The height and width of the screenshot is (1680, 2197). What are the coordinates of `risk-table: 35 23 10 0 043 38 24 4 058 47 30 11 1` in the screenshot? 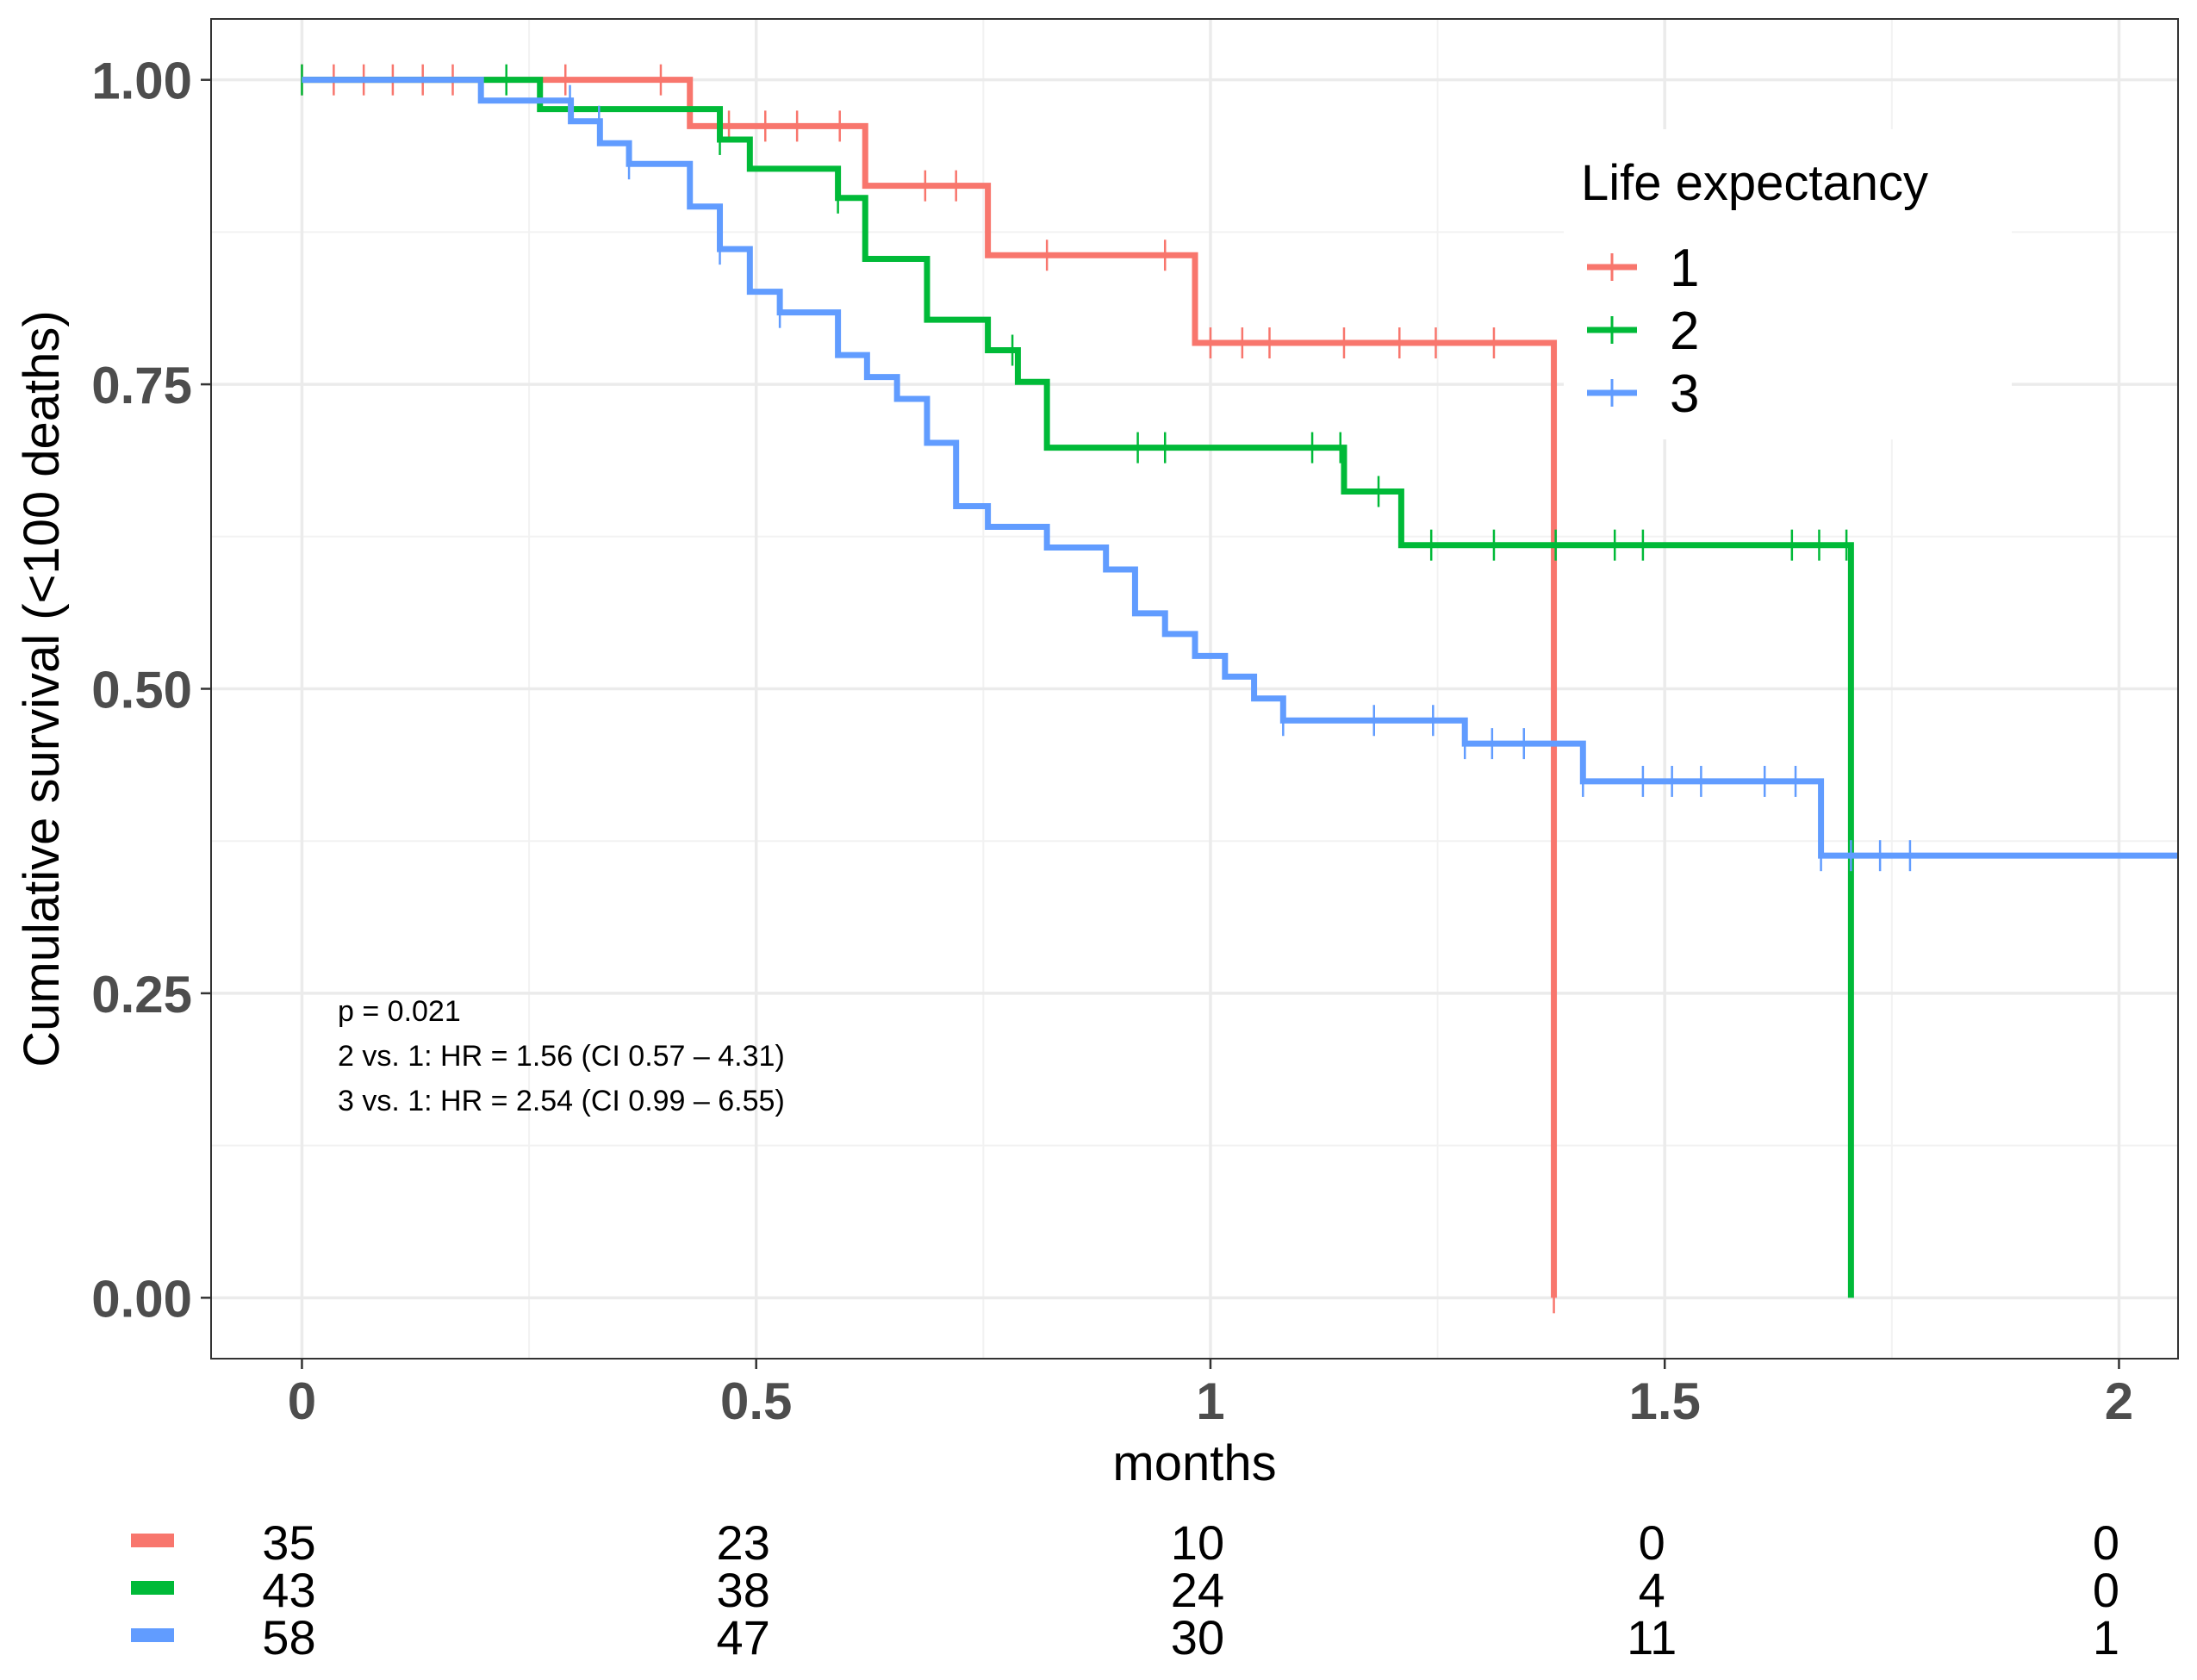 It's located at (1125, 1590).